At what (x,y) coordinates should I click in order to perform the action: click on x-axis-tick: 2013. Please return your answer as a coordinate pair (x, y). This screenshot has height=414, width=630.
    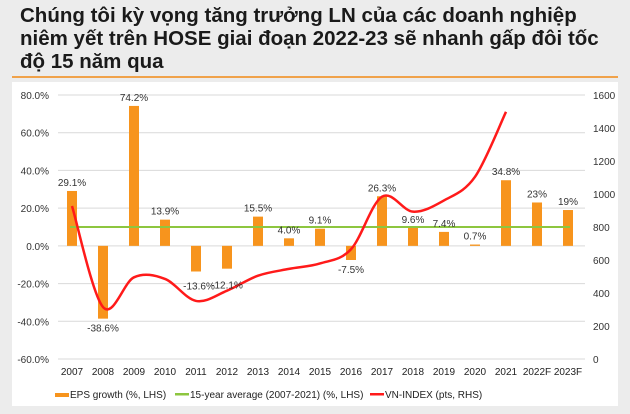
    Looking at the image, I should click on (258, 372).